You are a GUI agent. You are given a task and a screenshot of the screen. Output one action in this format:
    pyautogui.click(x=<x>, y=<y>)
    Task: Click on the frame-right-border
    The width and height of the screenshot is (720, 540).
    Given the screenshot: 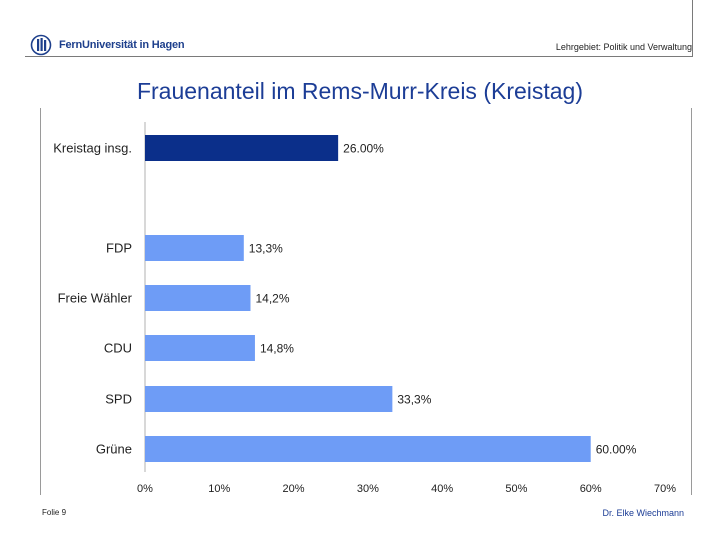 What is the action you would take?
    pyautogui.click(x=691, y=301)
    